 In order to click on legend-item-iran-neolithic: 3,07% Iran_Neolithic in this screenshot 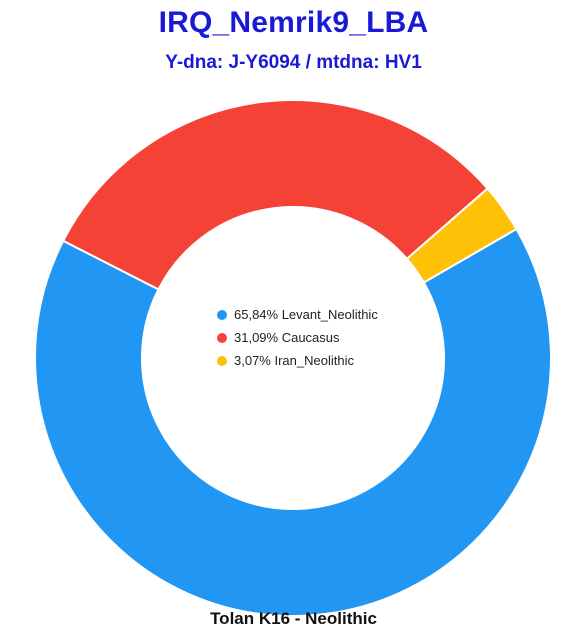, I will do `click(297, 360)`.